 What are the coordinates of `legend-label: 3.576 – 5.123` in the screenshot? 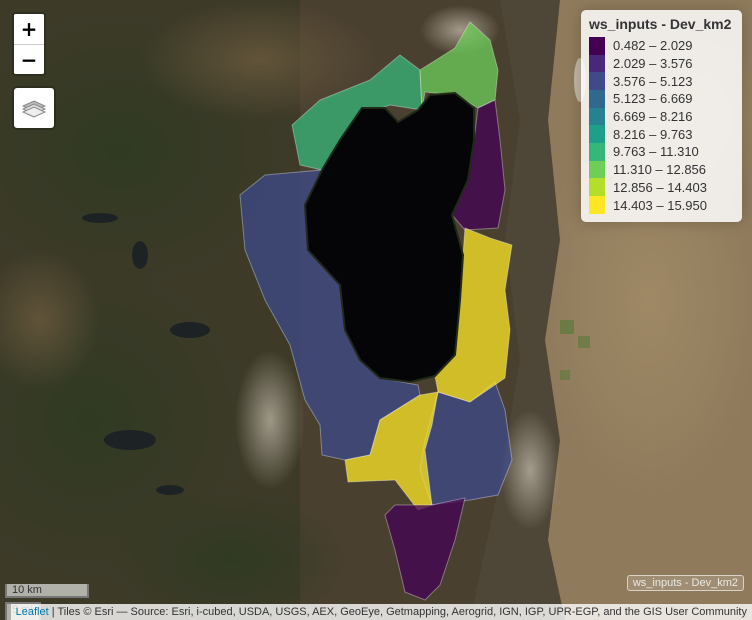 It's located at (653, 81).